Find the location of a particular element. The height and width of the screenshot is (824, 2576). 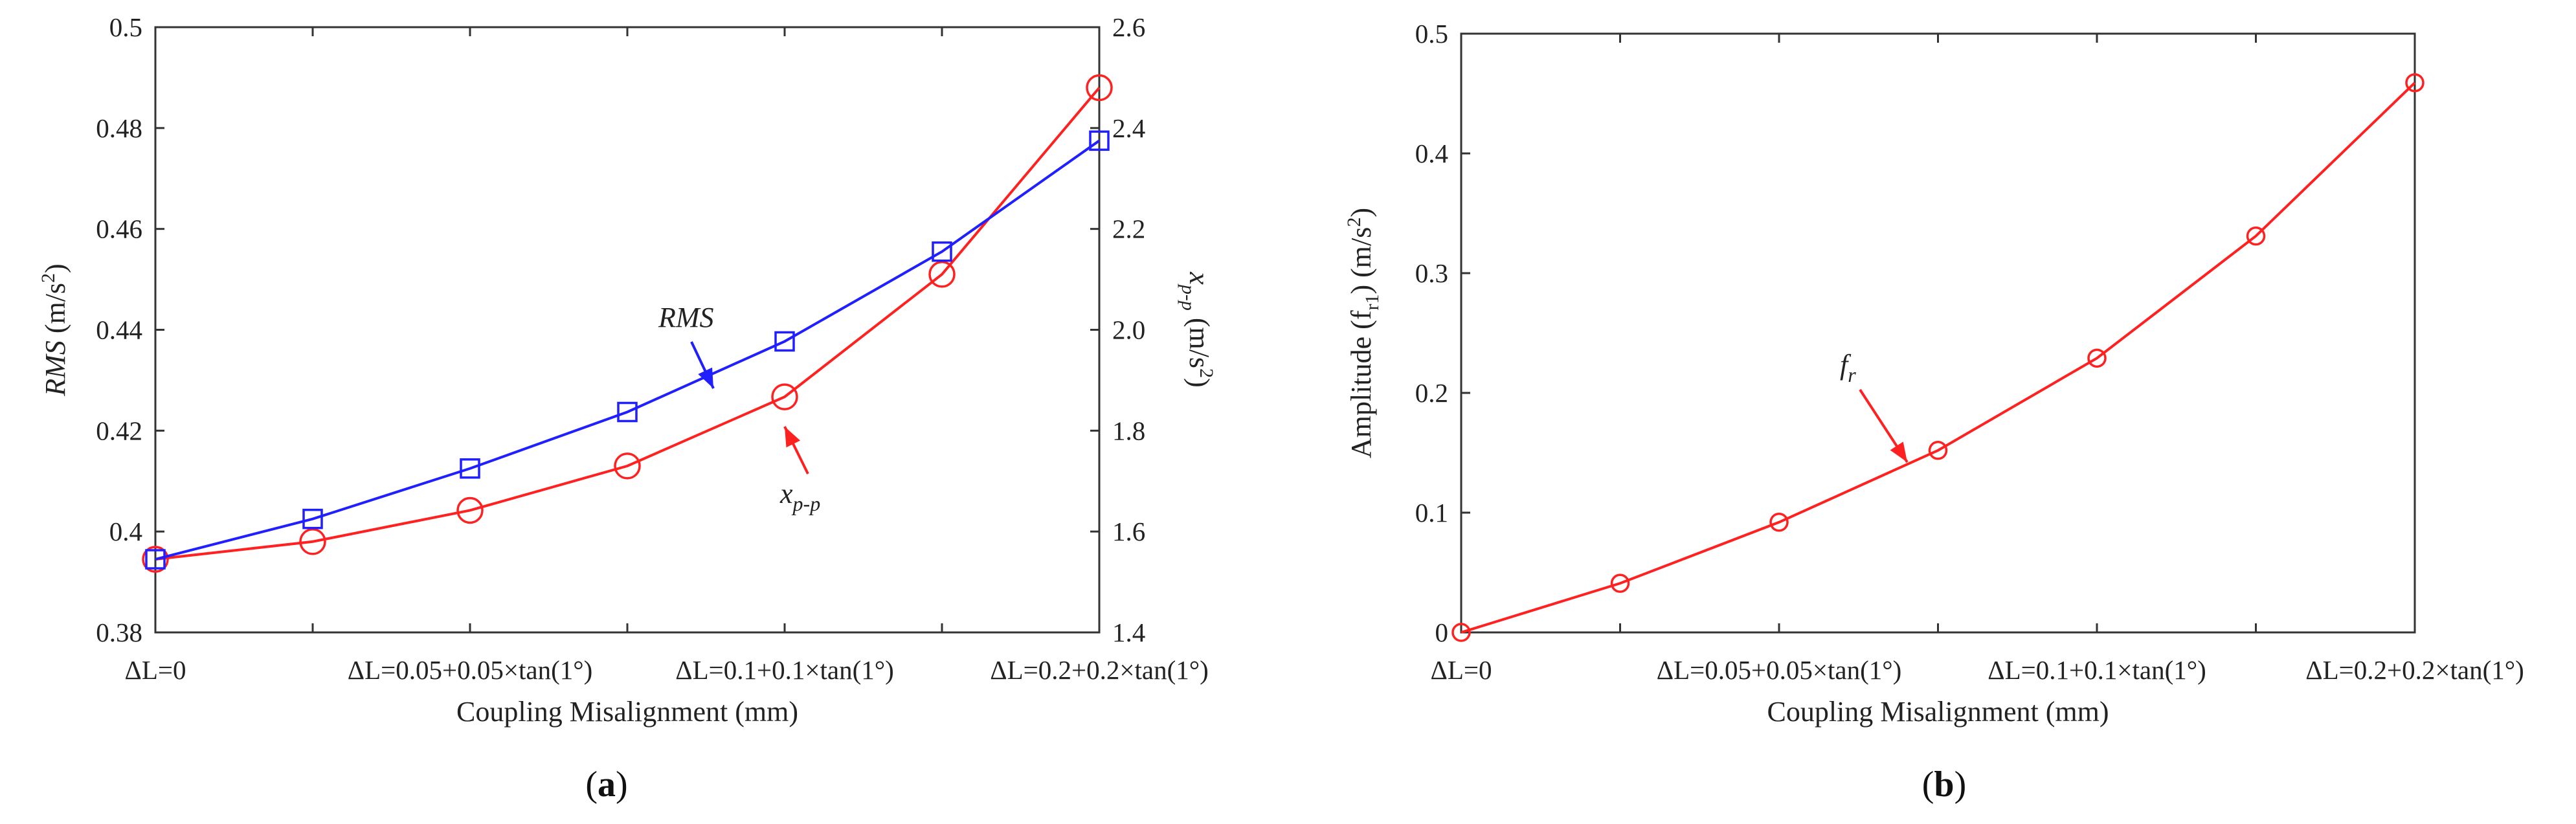

y-right-tick-label: 2.6 is located at coordinates (1129, 27).